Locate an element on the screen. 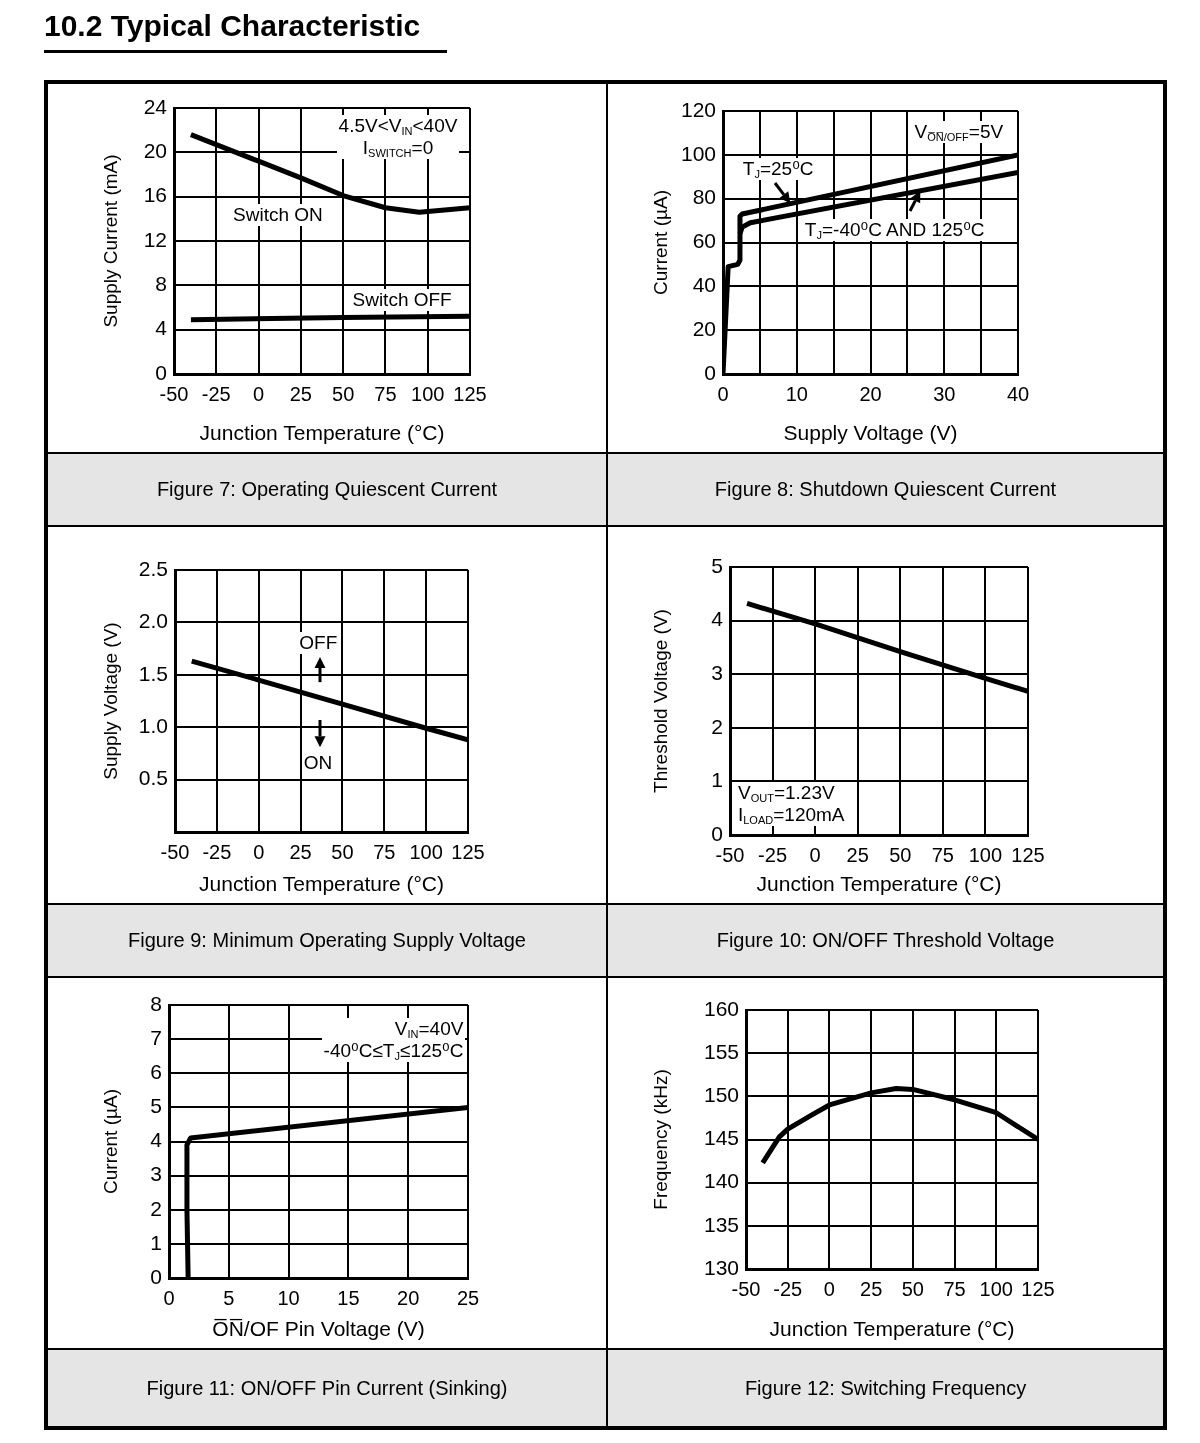  text: Figure 7: Operating Quiescent Current is located at coordinates (327, 489).